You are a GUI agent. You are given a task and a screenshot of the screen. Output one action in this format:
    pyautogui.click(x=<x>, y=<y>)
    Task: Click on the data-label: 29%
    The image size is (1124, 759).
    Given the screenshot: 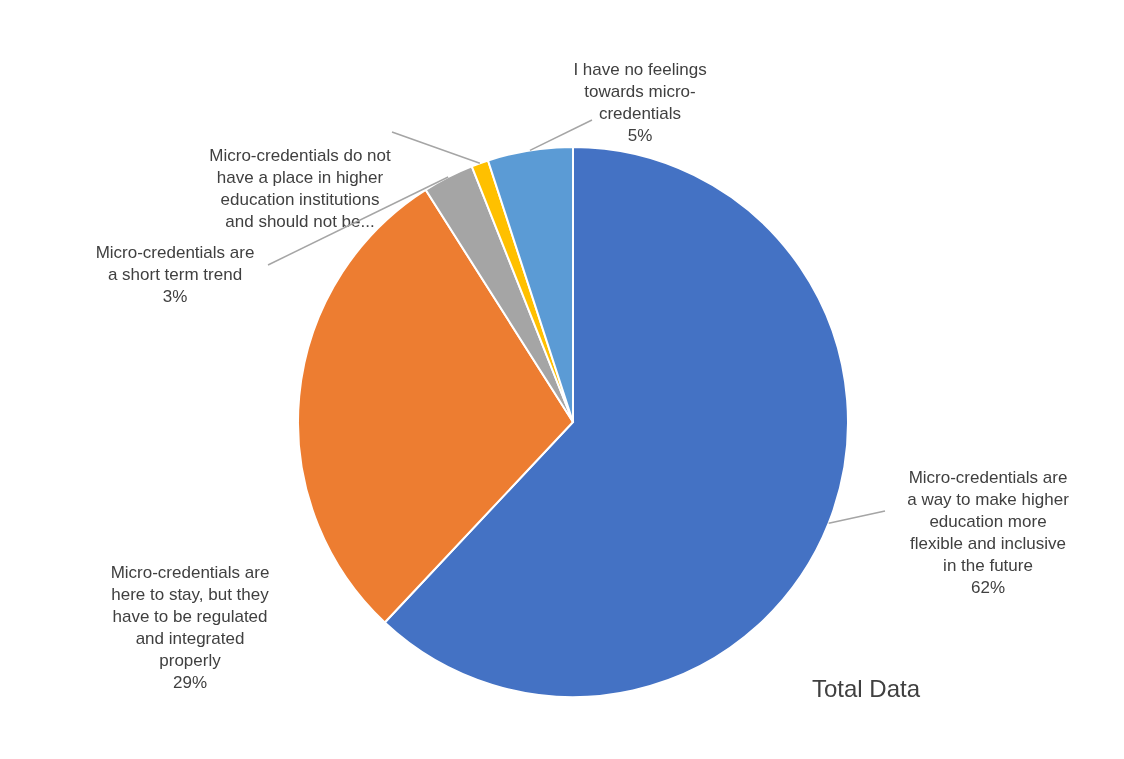 What is the action you would take?
    pyautogui.click(x=190, y=682)
    